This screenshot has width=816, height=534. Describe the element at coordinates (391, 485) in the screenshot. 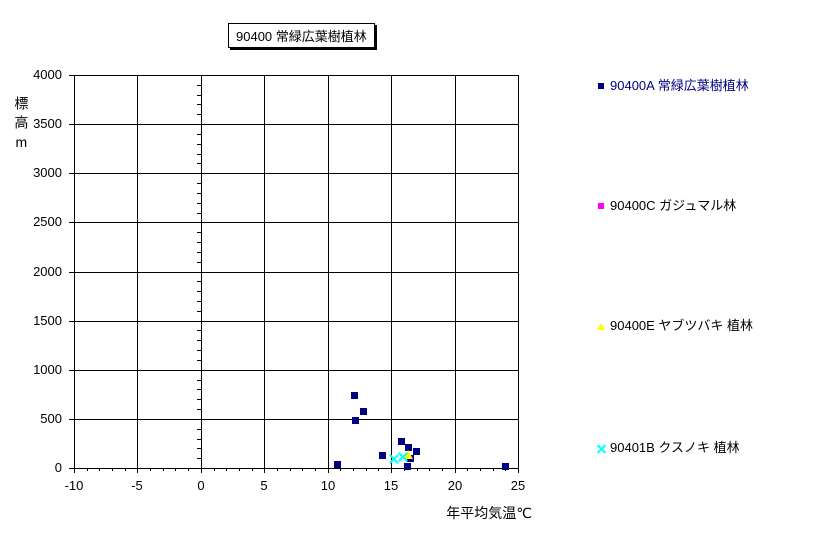

I see `x-tick-label: 15` at that location.